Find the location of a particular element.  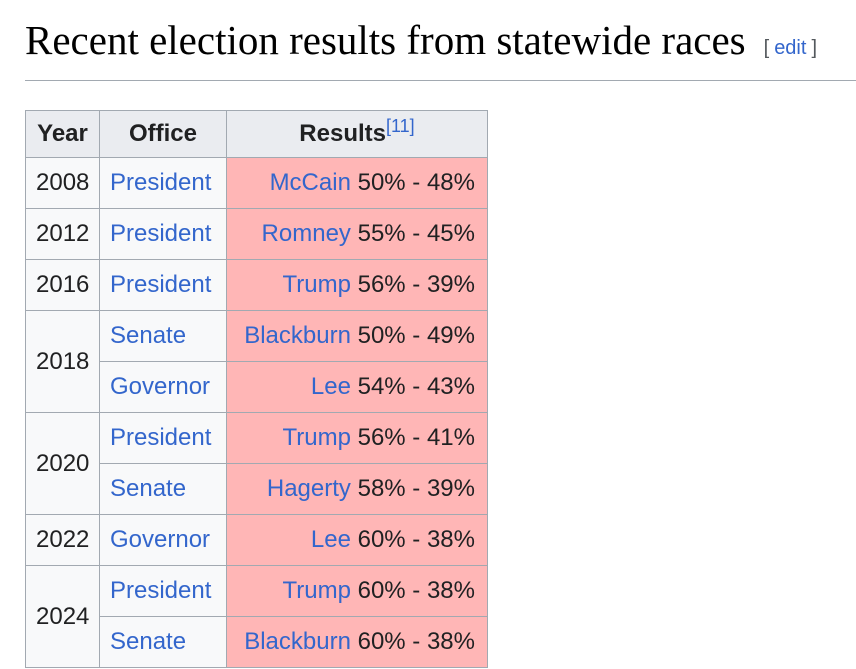

results-footnote-link: [11] is located at coordinates (400, 126).